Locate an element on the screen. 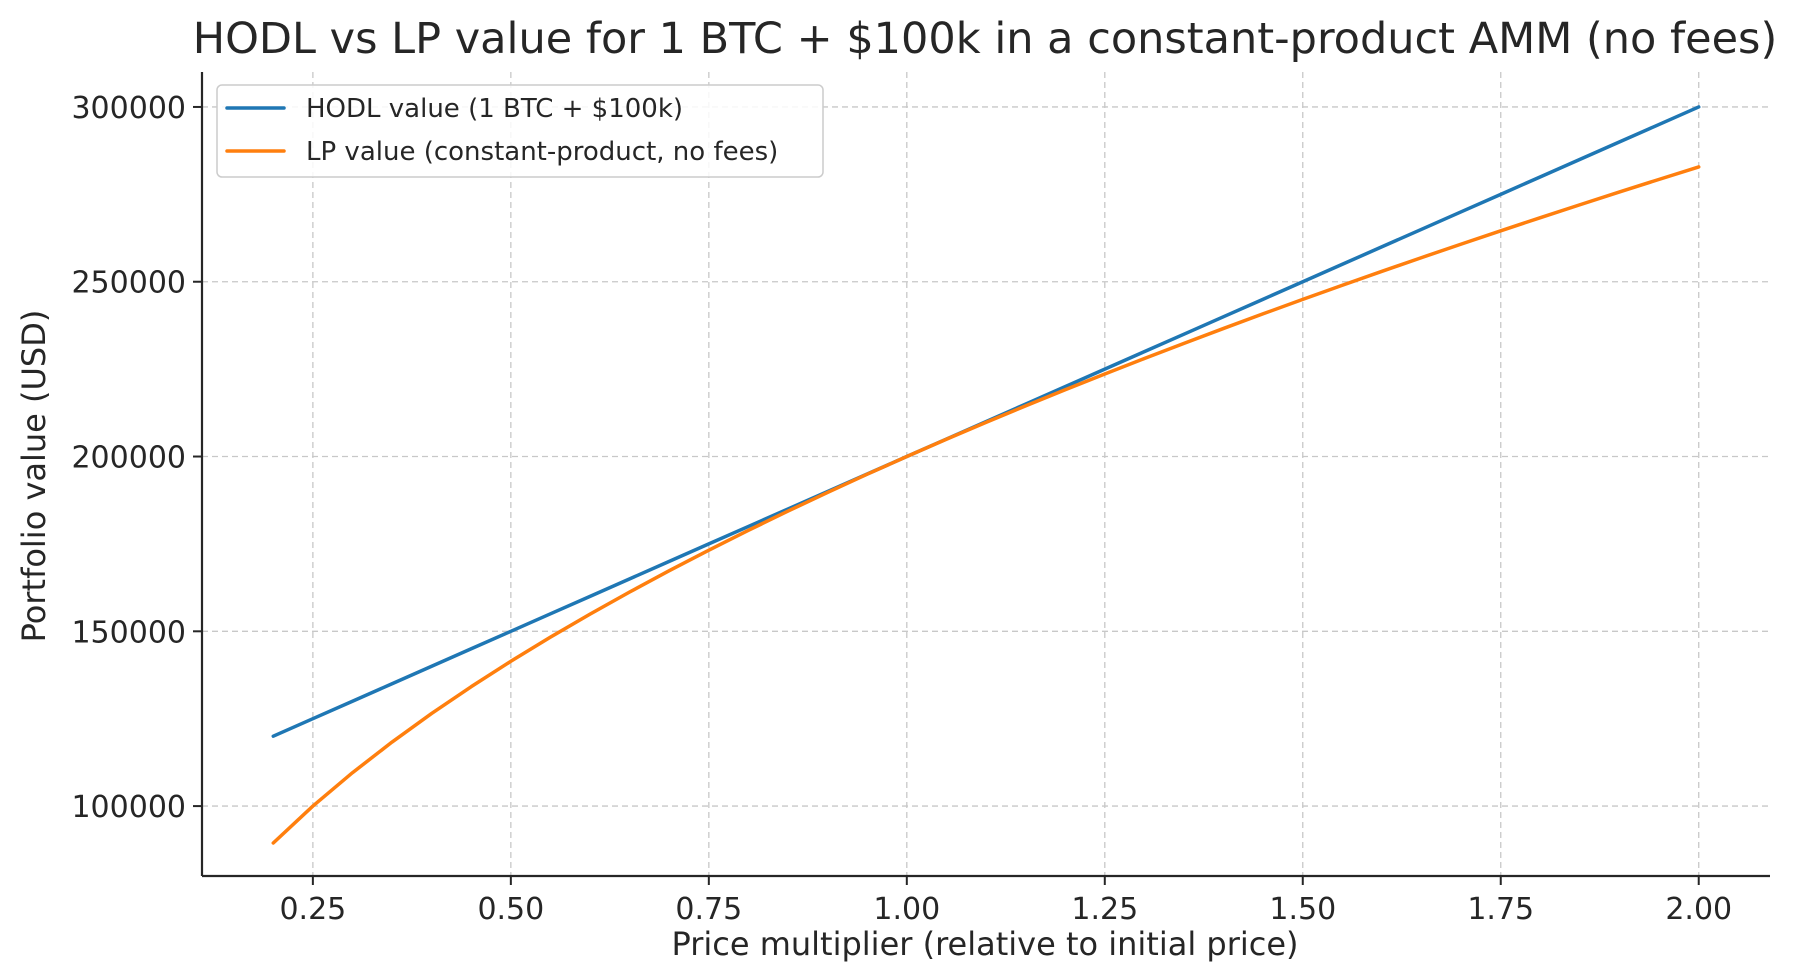 The width and height of the screenshot is (1820, 980). x-tick-label: 1.50 is located at coordinates (1302, 909).